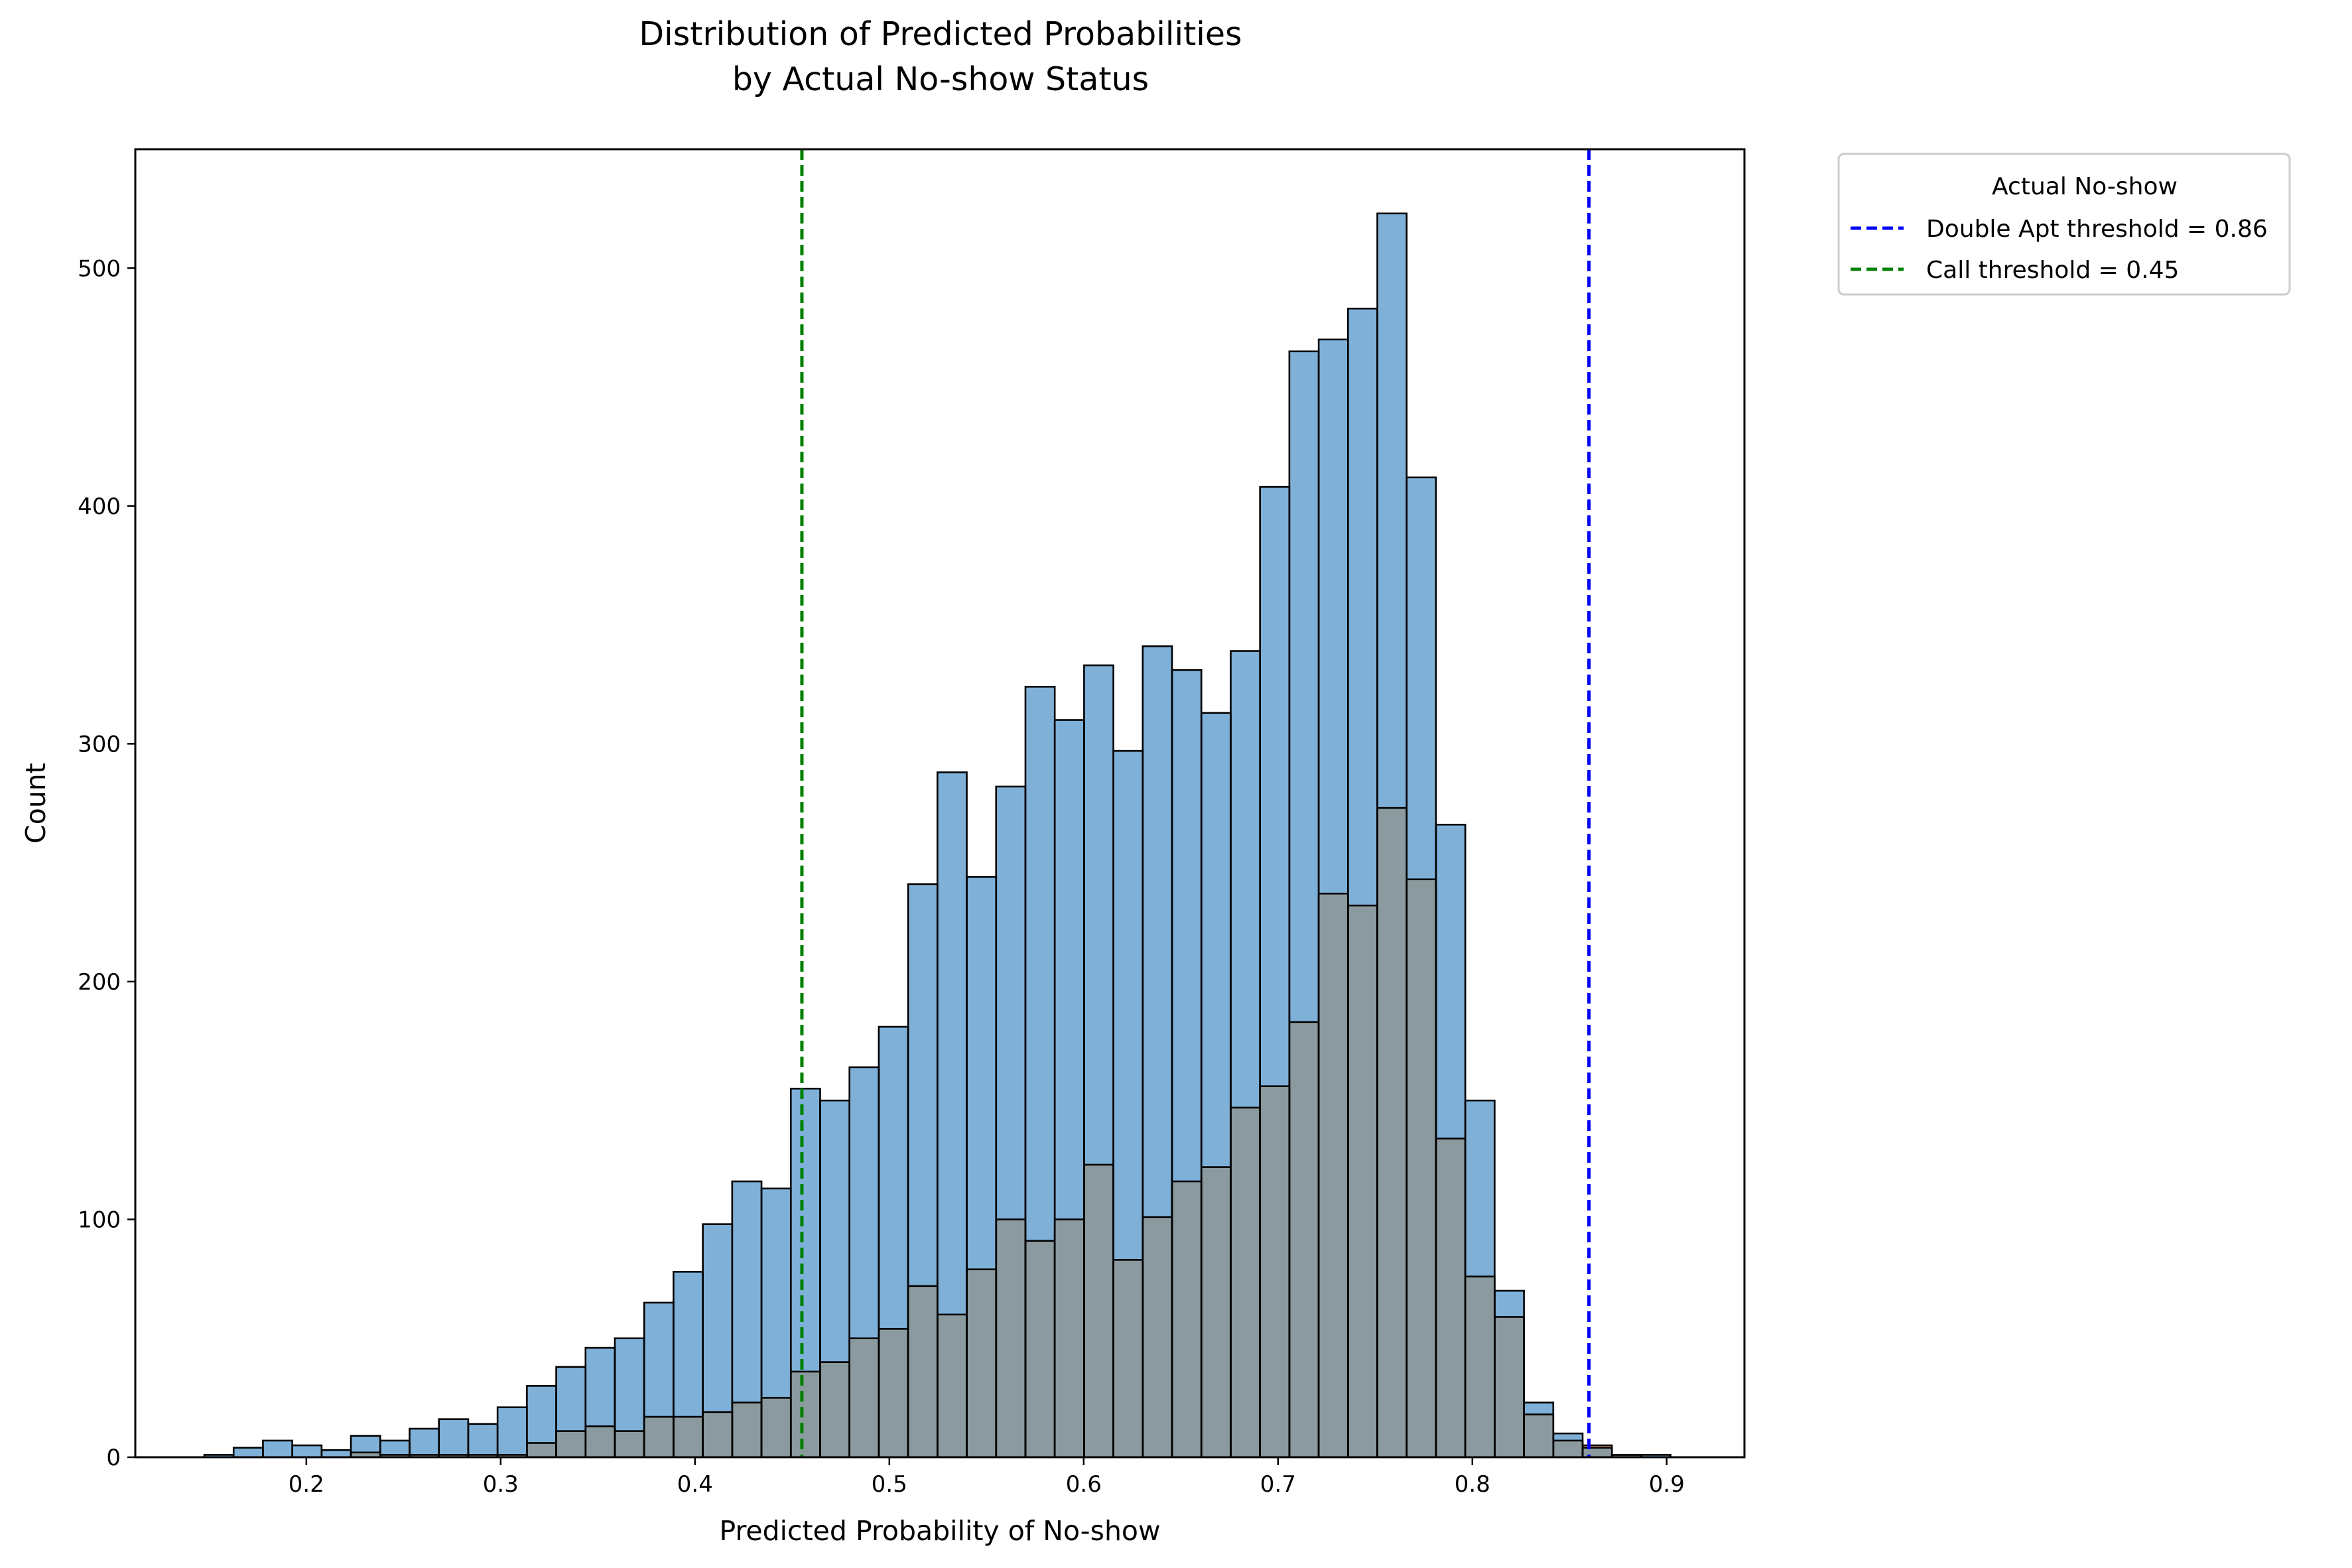  What do you see at coordinates (306, 1484) in the screenshot?
I see `x-tick-label: 0.2` at bounding box center [306, 1484].